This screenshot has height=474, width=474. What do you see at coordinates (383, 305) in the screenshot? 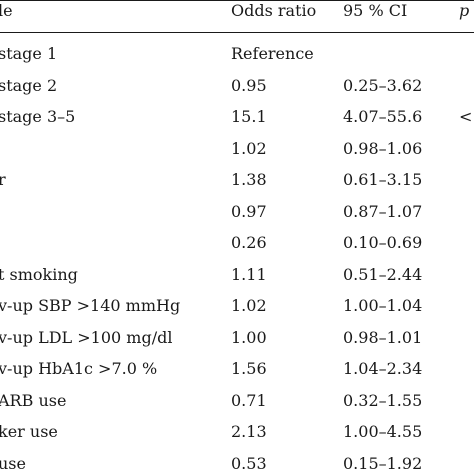
I see `cell-ci: 1.00–1.04` at bounding box center [383, 305].